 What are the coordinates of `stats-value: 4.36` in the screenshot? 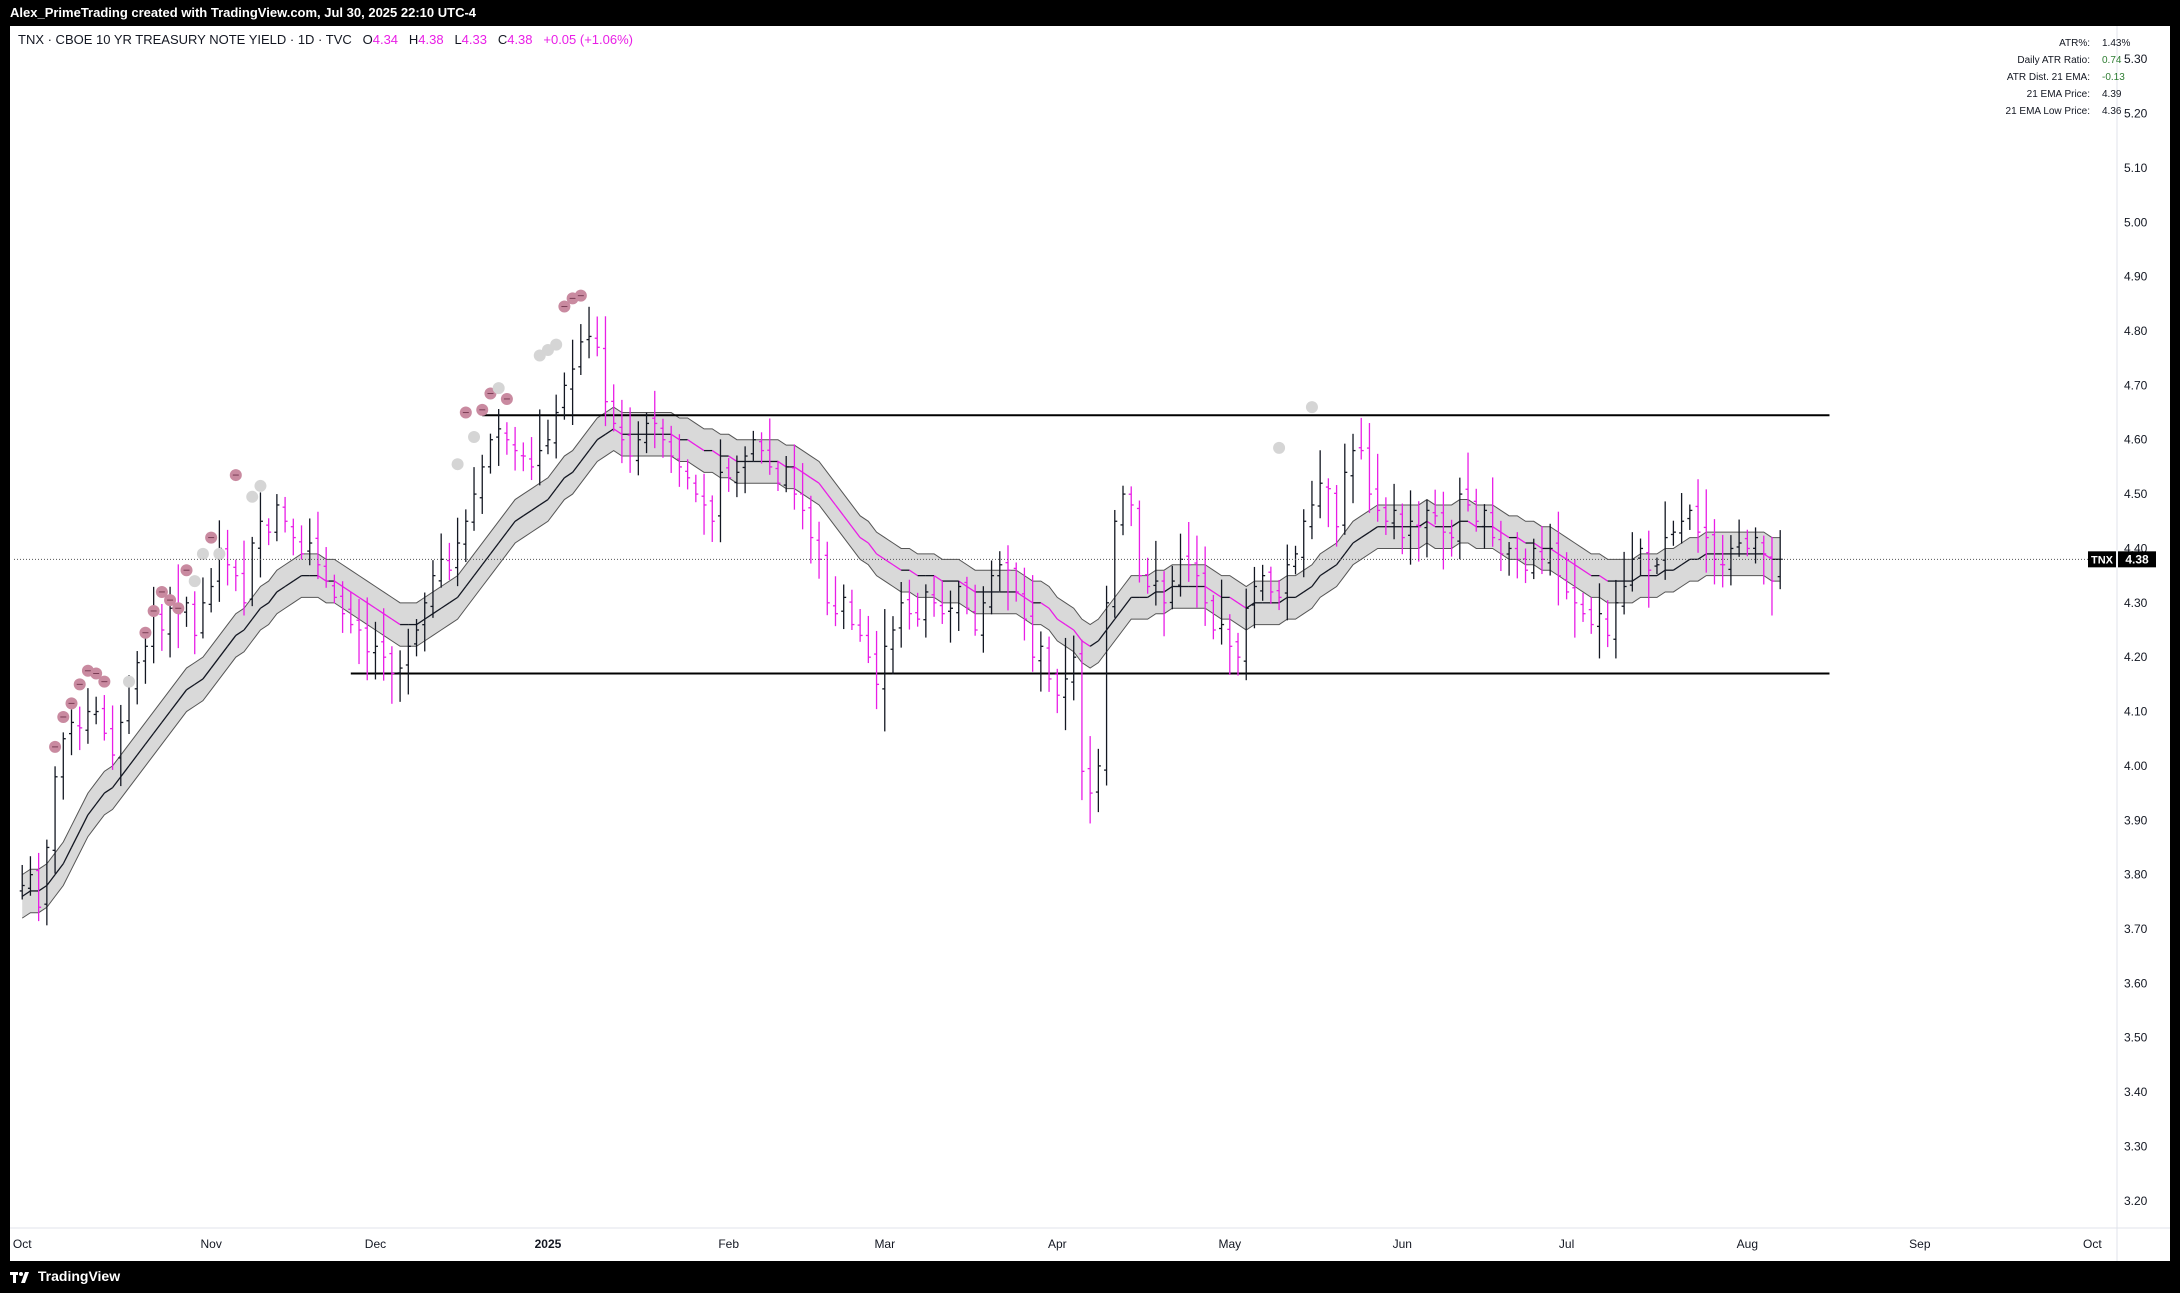 It's located at (2112, 111).